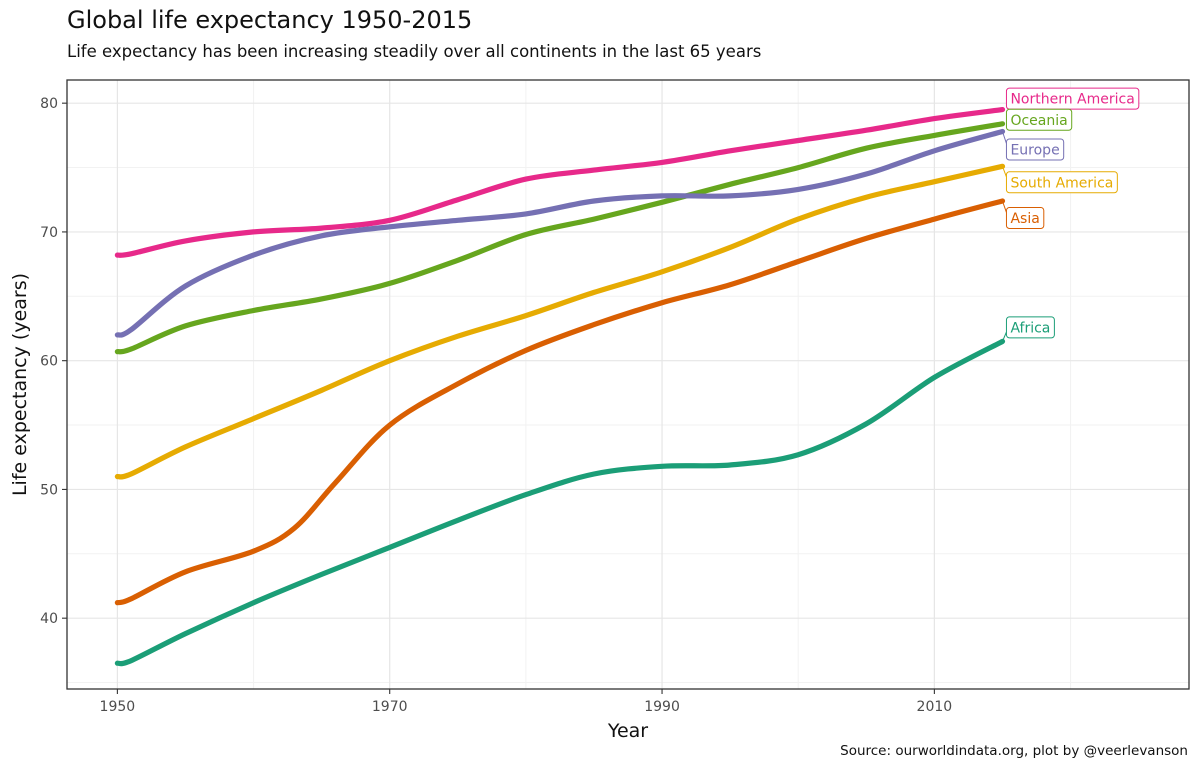 This screenshot has width=1200, height=771. Describe the element at coordinates (390, 707) in the screenshot. I see `x-tick-label: 1970` at that location.